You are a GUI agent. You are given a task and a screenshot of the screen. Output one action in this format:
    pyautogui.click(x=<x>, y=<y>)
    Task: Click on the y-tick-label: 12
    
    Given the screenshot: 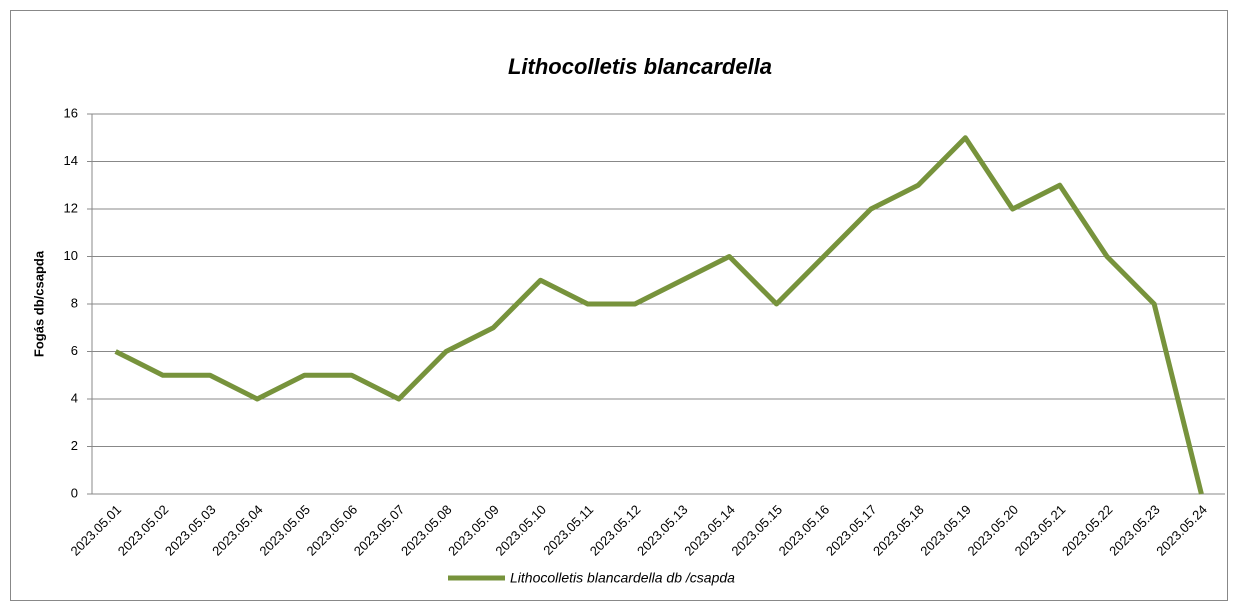 What is the action you would take?
    pyautogui.click(x=71, y=207)
    